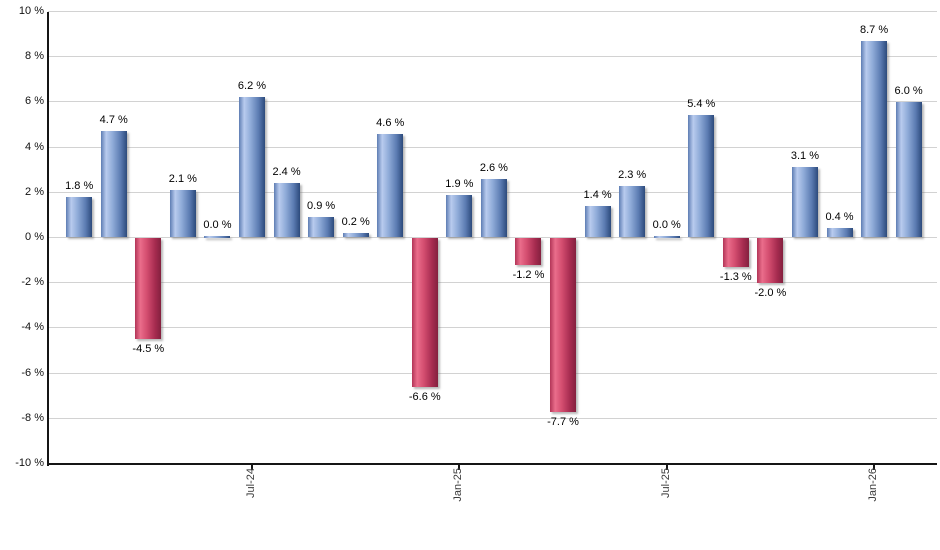  Describe the element at coordinates (563, 421) in the screenshot. I see `bar-value-label: -7.7 %` at that location.